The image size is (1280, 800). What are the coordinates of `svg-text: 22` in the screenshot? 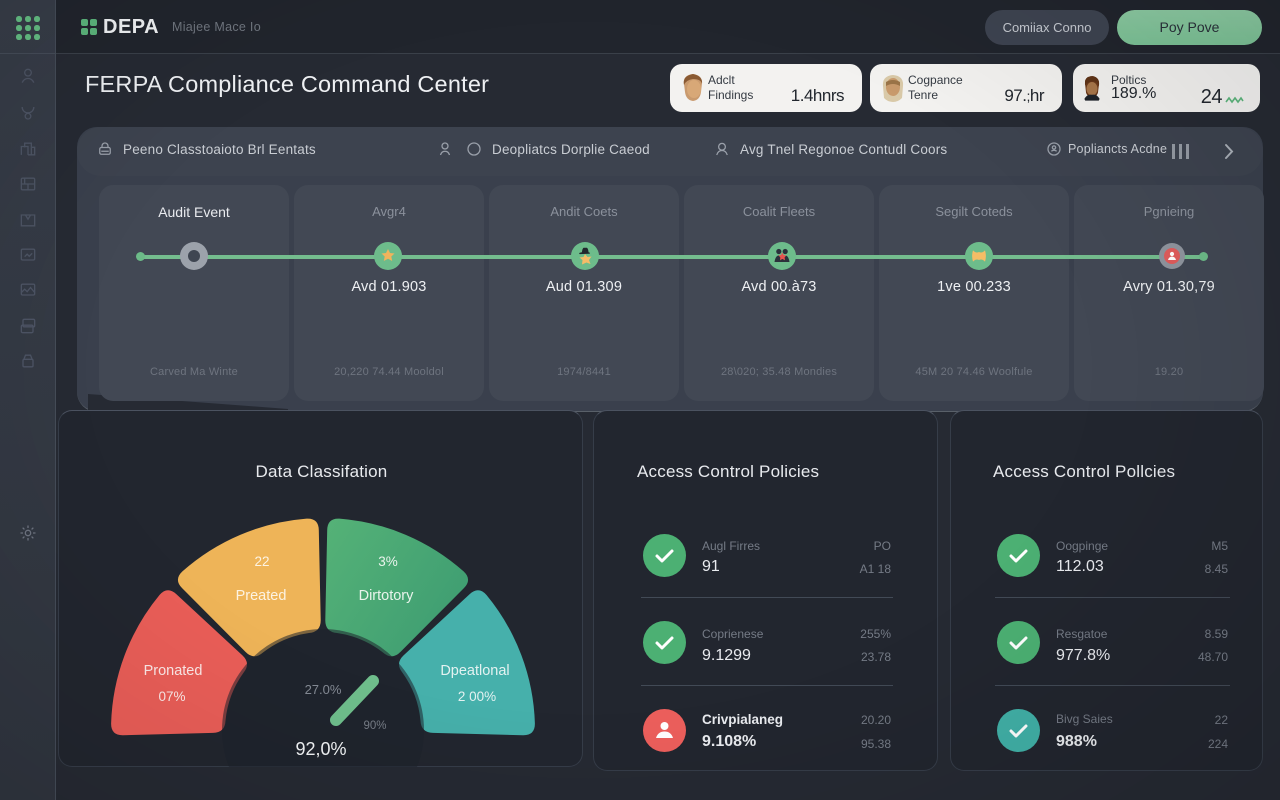 It's located at (261, 561).